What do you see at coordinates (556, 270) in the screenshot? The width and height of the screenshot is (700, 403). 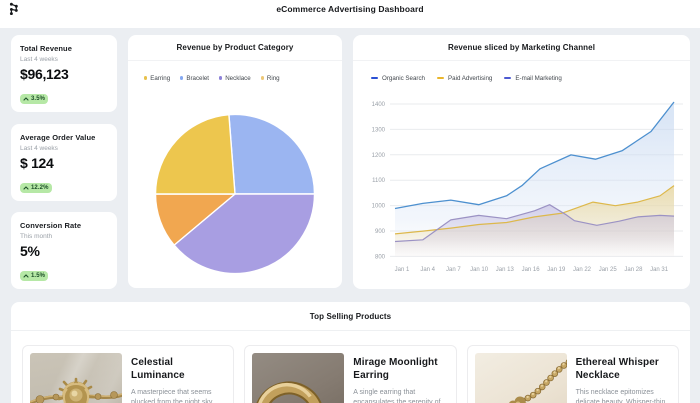 I see `svg-text: Jan 19` at bounding box center [556, 270].